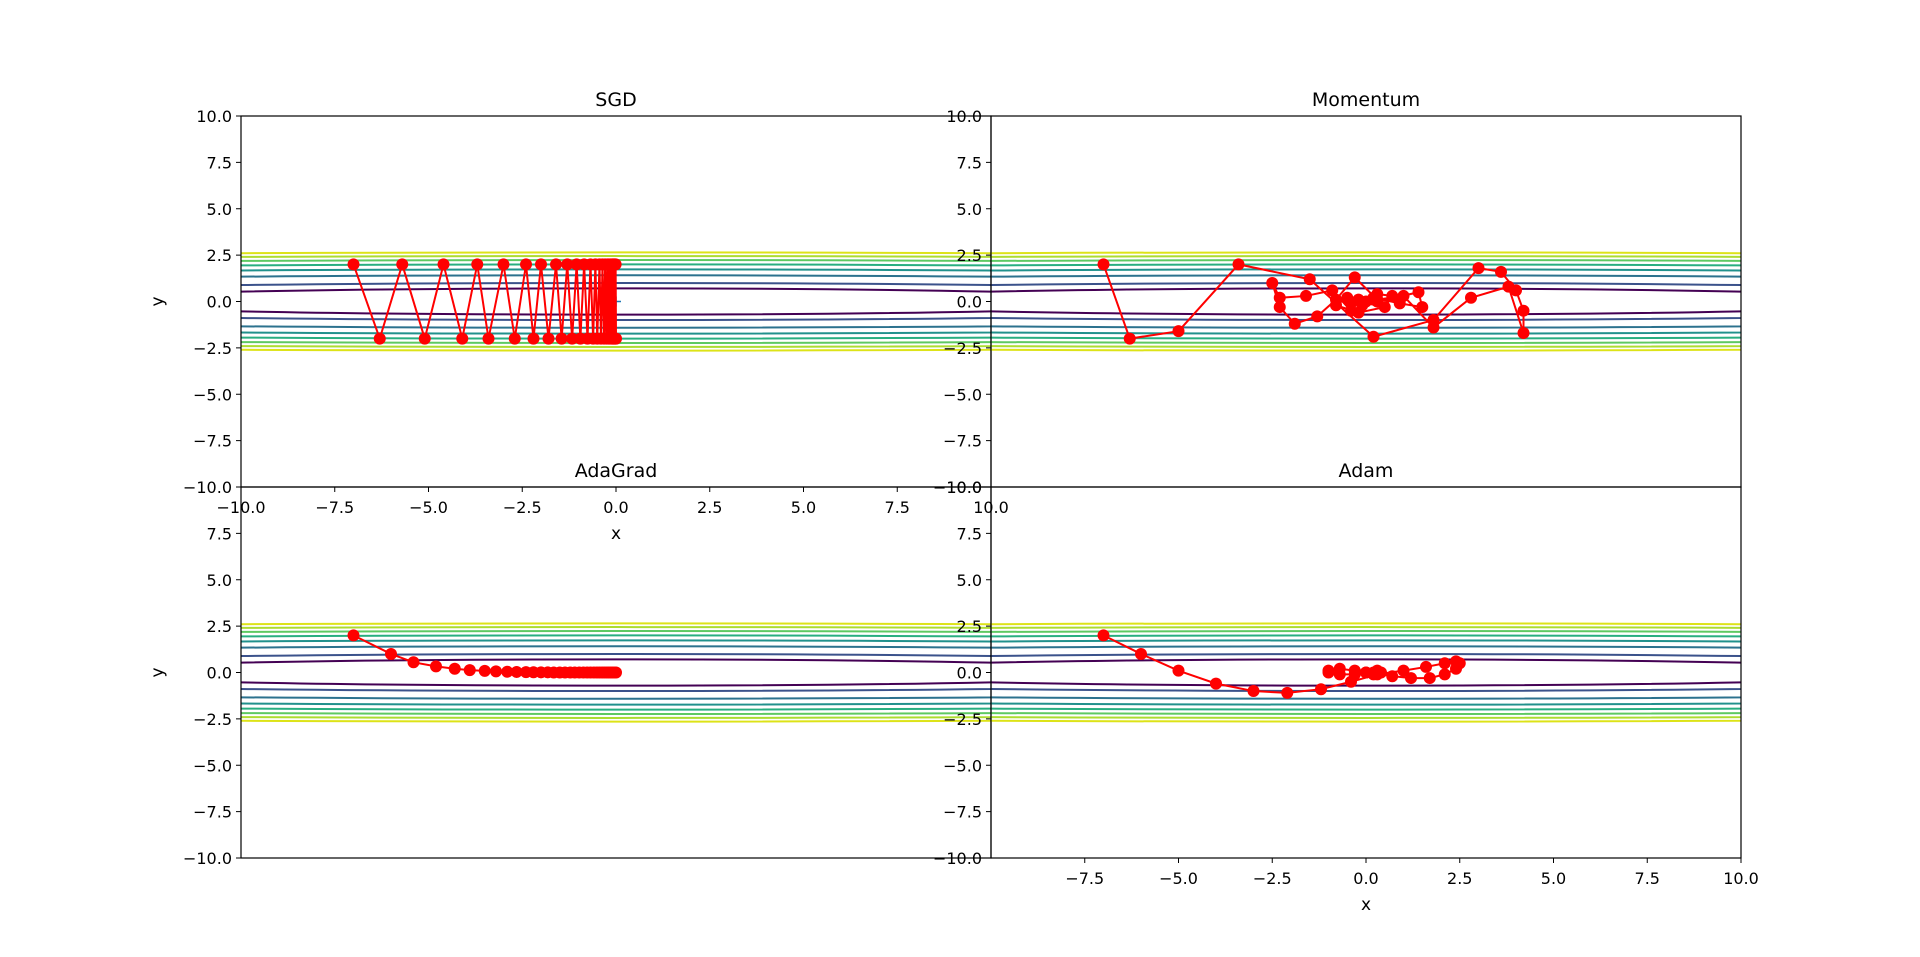 Image resolution: width=1920 pixels, height=957 pixels. I want to click on x-tick-label: −7.5, so click(1084, 878).